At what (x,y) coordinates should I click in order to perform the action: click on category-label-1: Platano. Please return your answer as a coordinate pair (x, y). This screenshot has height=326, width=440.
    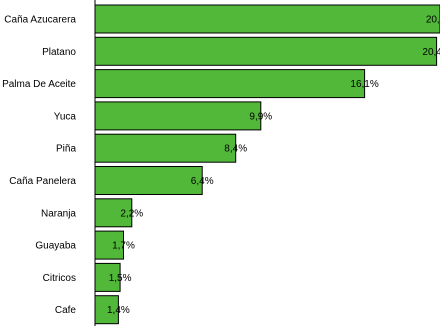
    Looking at the image, I should click on (59, 52).